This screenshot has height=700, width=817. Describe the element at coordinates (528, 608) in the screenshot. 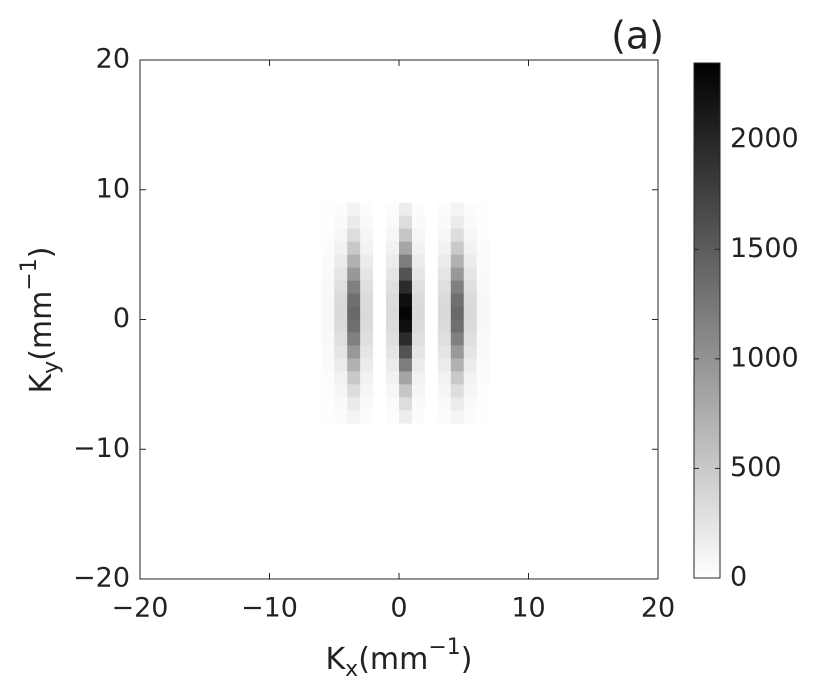

I see `x-tick-label: 10` at that location.